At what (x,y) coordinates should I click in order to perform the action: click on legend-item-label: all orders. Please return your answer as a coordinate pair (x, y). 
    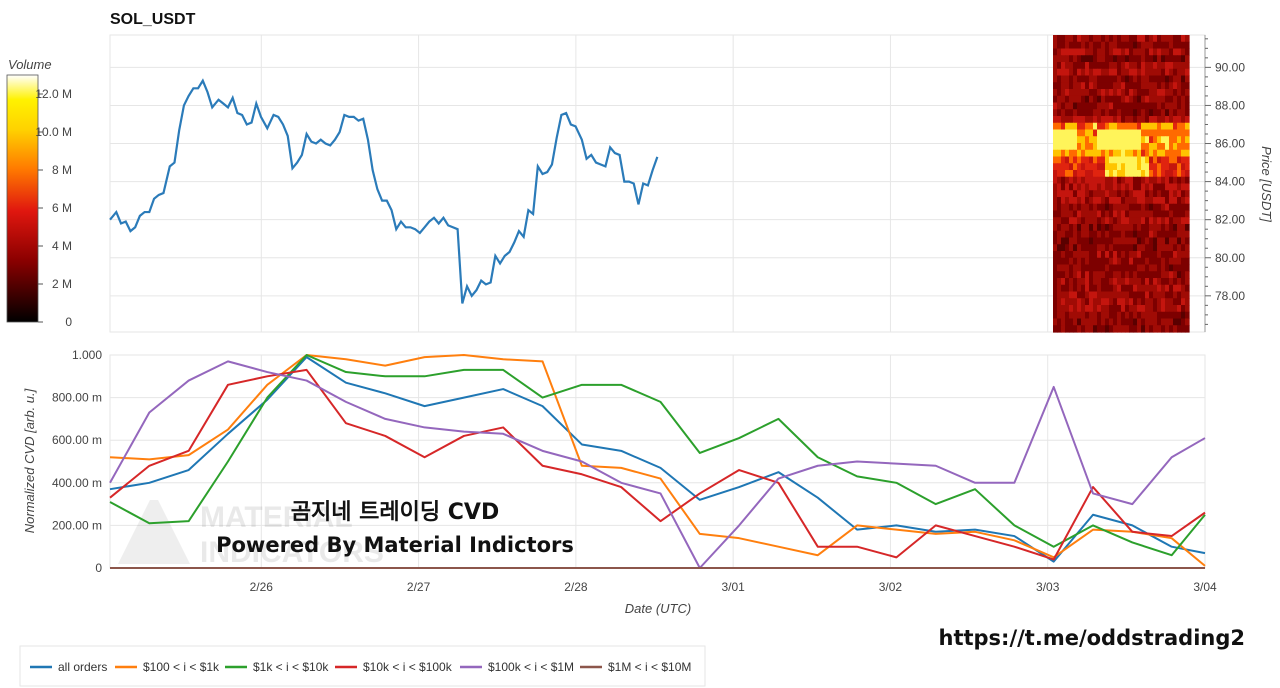
    Looking at the image, I should click on (82, 667).